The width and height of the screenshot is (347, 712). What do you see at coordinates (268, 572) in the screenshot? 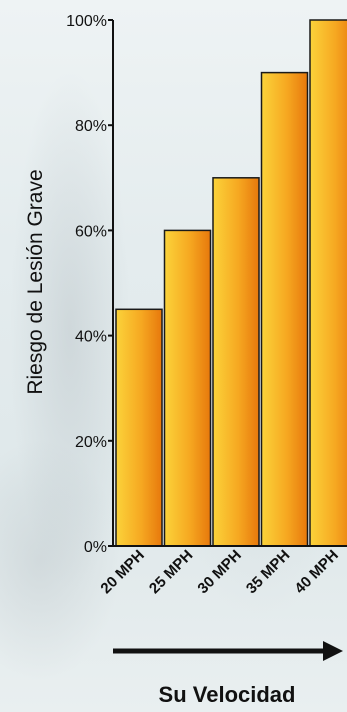
I see `x-tick-label: 35 MPH` at bounding box center [268, 572].